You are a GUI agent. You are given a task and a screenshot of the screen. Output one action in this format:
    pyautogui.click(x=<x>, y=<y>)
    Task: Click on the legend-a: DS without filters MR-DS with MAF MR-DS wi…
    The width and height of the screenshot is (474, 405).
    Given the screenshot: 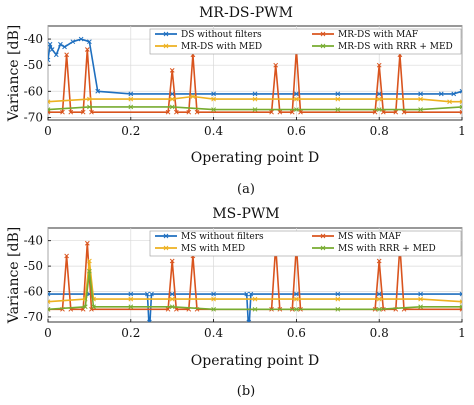 What is the action you would take?
    pyautogui.click(x=305, y=41)
    